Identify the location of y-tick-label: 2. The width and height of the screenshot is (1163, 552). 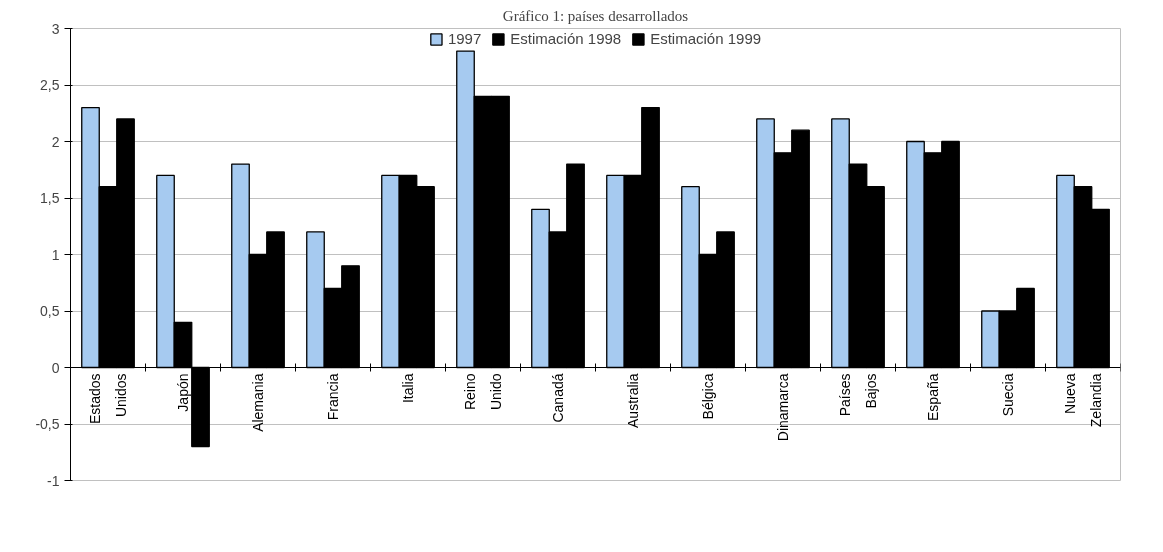
(55, 141).